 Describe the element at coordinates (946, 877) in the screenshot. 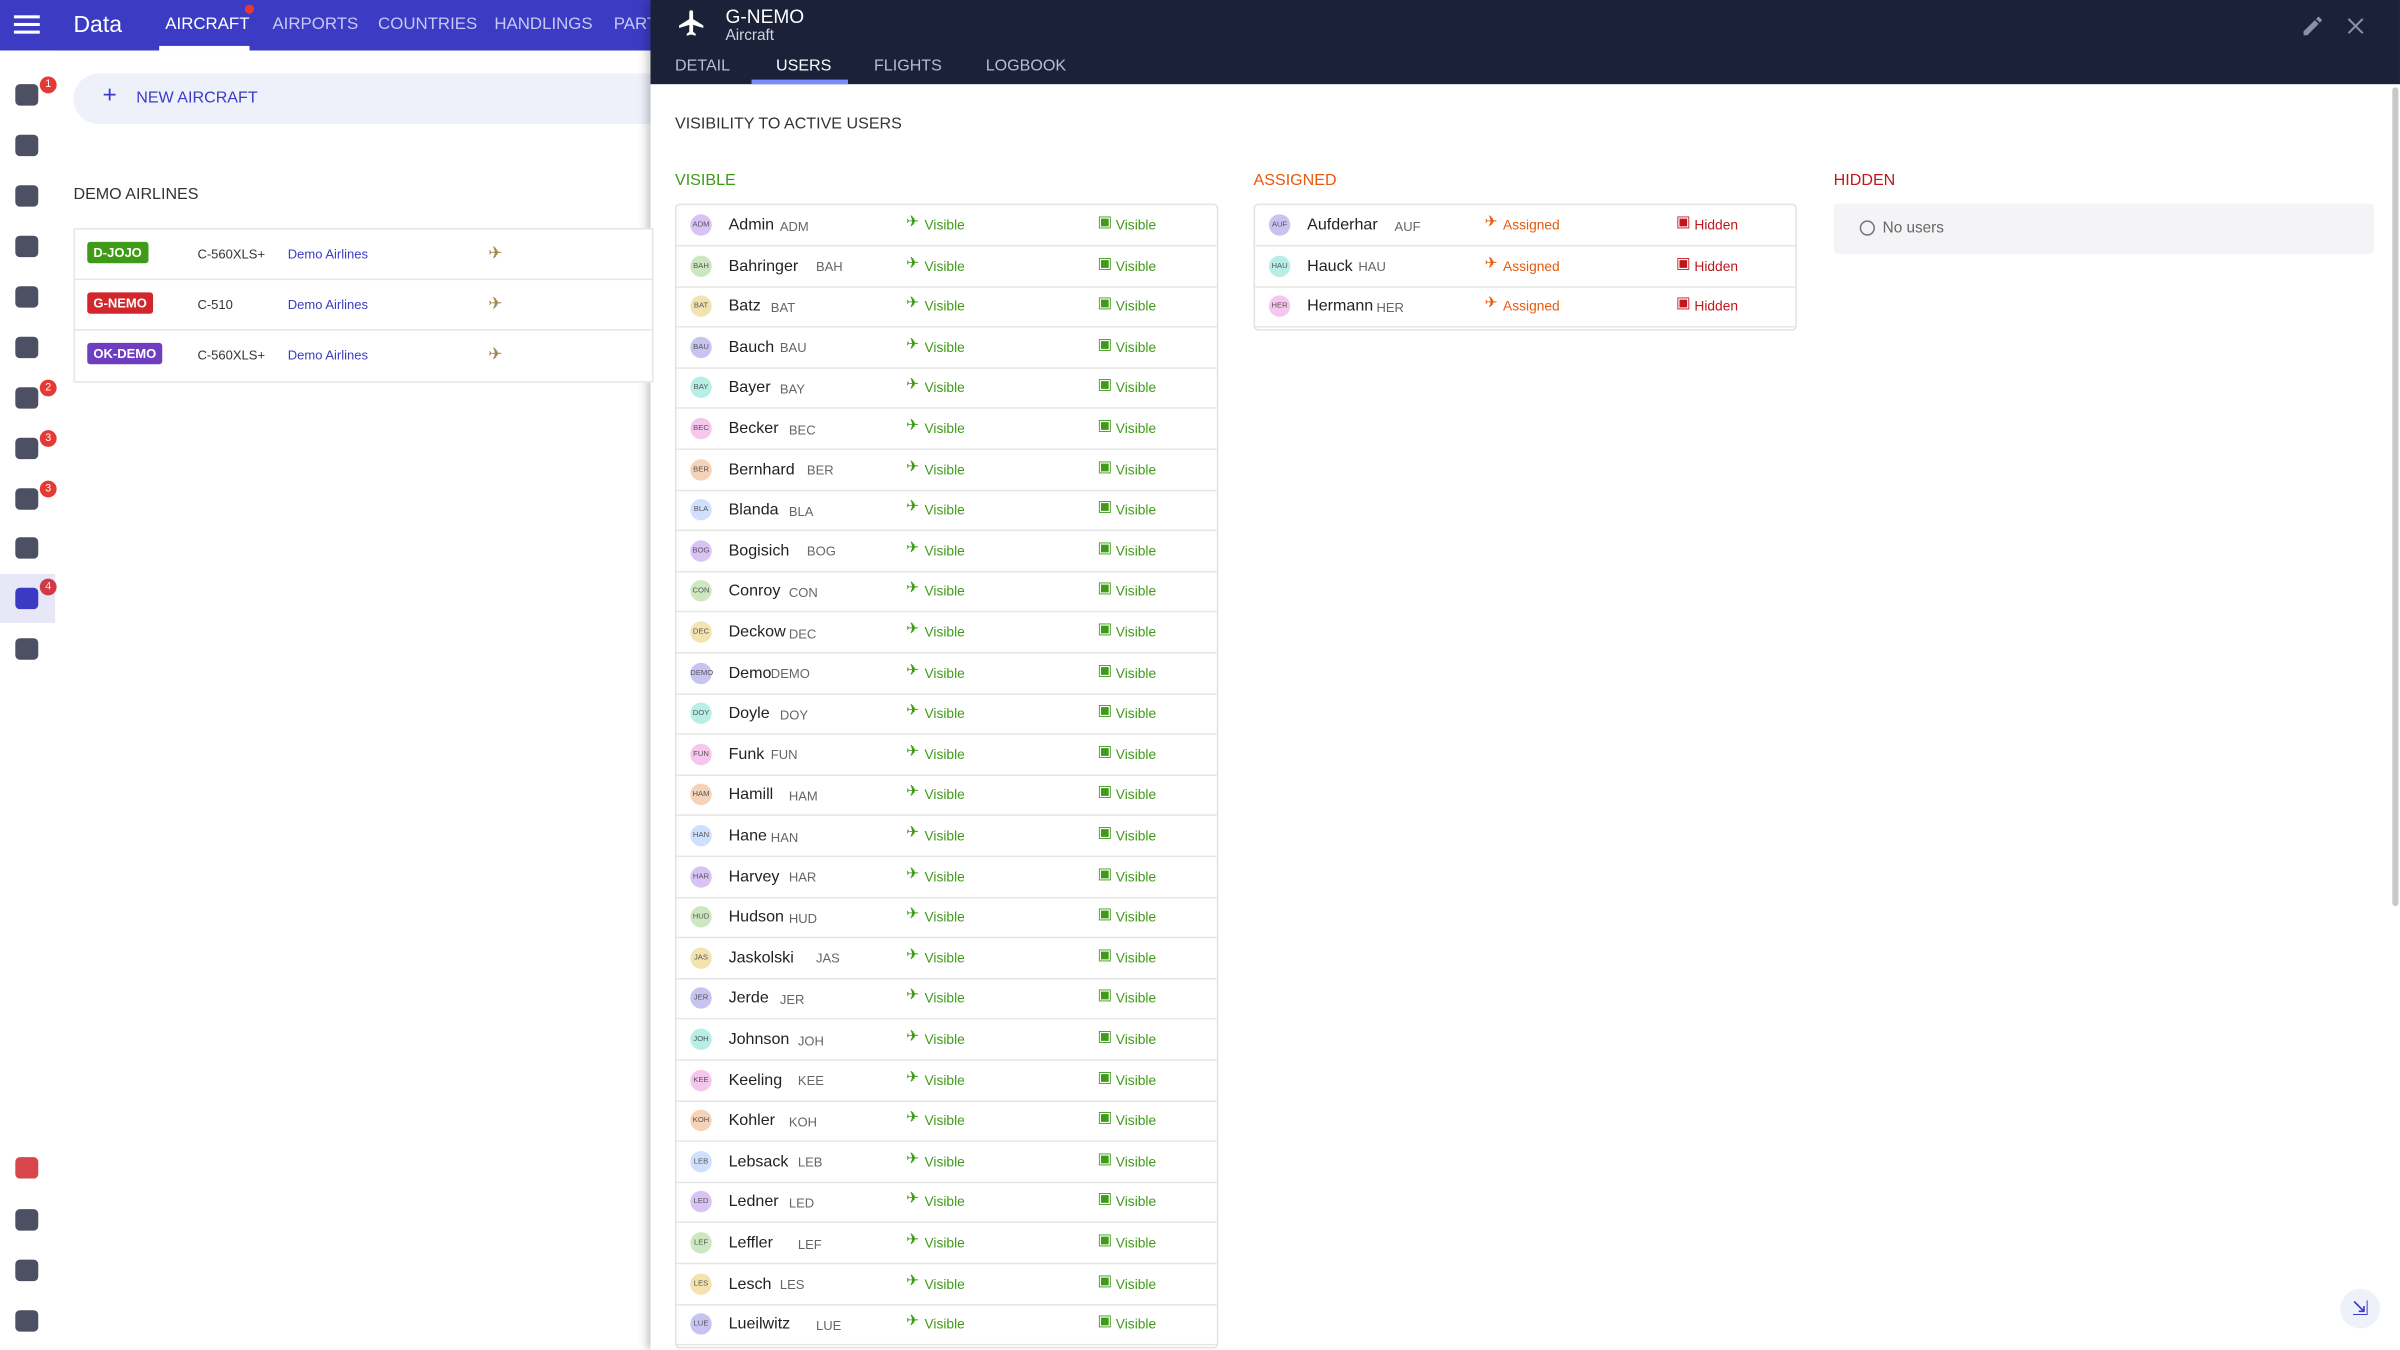

I see `user-row: HAR Harvey HAR ✈ Visible ▣ Visible` at that location.